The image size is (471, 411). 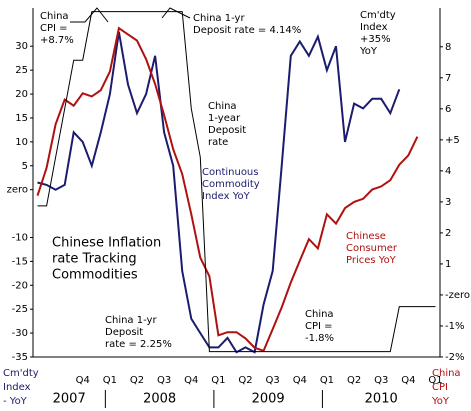 What do you see at coordinates (368, 51) in the screenshot?
I see `annotation: YoY` at bounding box center [368, 51].